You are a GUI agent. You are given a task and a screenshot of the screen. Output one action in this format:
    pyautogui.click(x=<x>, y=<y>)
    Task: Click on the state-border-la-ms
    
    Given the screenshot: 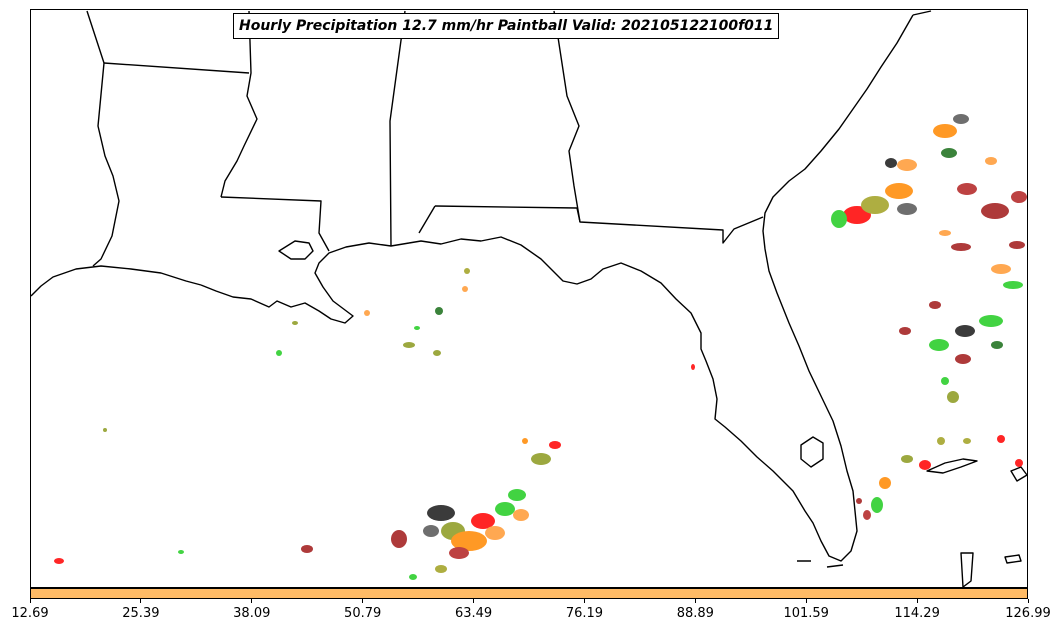 What is the action you would take?
    pyautogui.click(x=275, y=224)
    